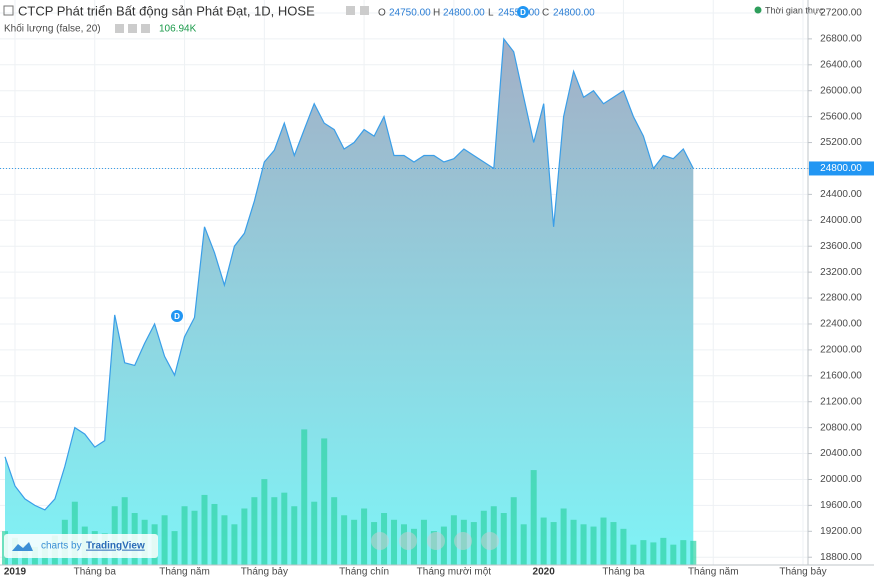 The image size is (874, 580). What do you see at coordinates (841, 39) in the screenshot?
I see `y-tick-label: 26800.00` at bounding box center [841, 39].